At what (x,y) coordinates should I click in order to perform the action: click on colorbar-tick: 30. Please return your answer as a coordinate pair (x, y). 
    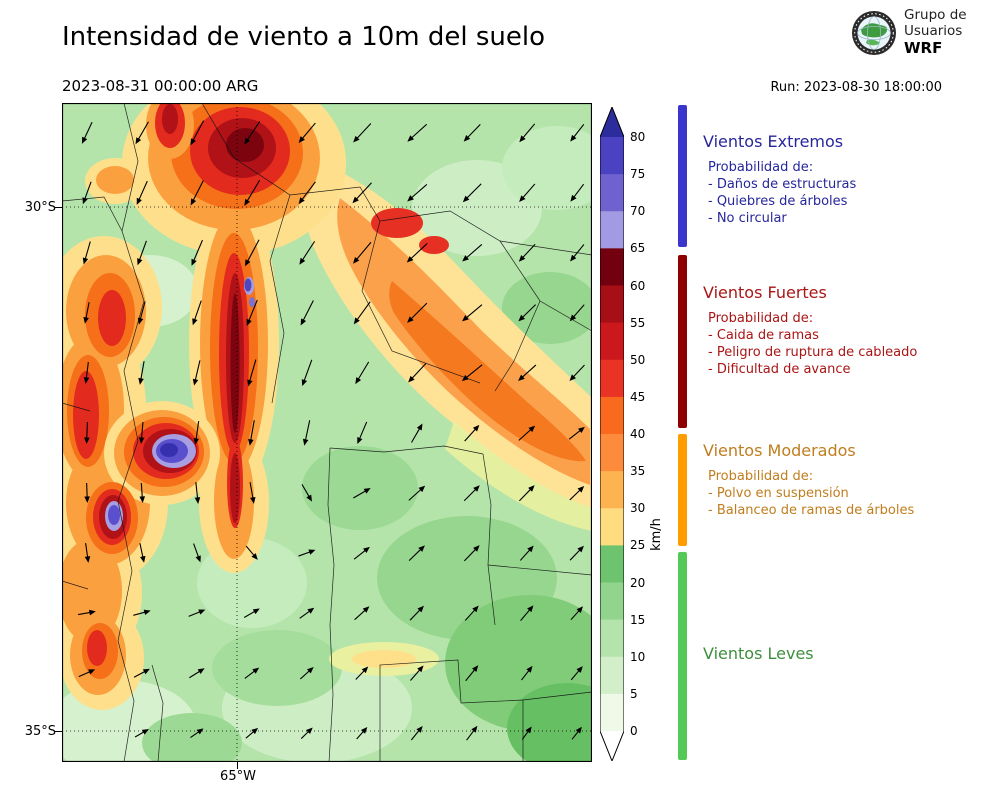
    Looking at the image, I should click on (638, 508).